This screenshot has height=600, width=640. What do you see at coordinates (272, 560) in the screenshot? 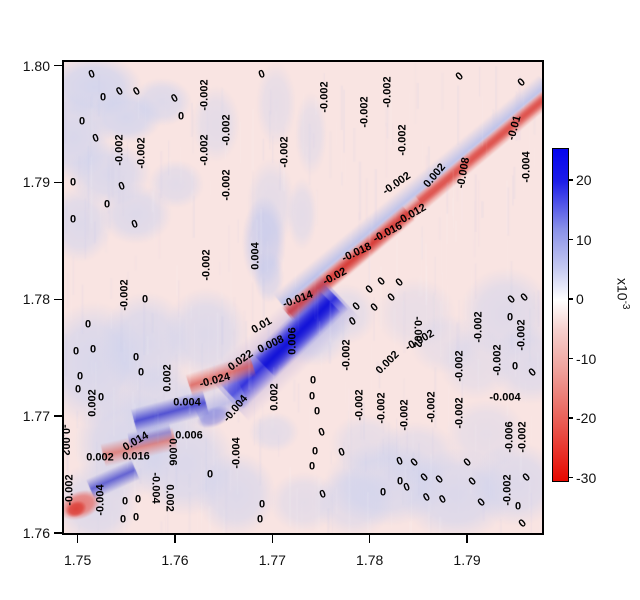
I see `x-tick-label: 1.77` at bounding box center [272, 560].